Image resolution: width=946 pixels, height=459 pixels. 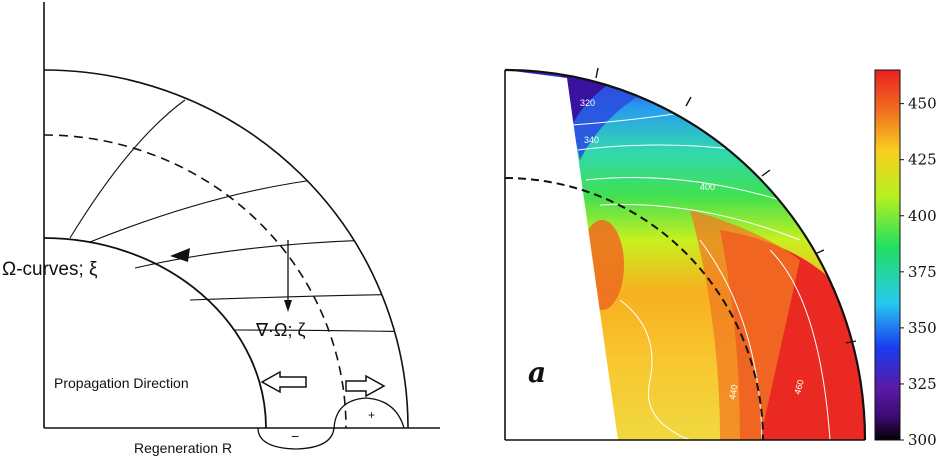 I want to click on omega-curves-label: Ω-curves; ξ, so click(x=50, y=269).